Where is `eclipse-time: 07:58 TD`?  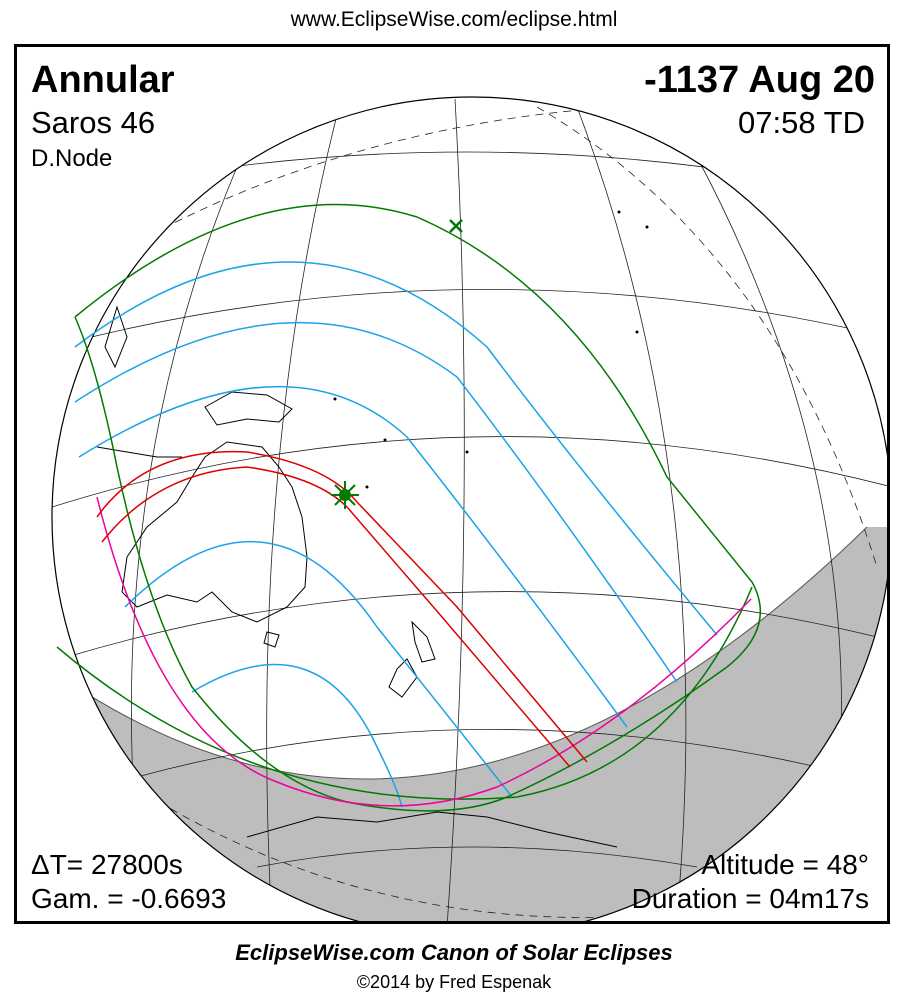 eclipse-time: 07:58 TD is located at coordinates (801, 122).